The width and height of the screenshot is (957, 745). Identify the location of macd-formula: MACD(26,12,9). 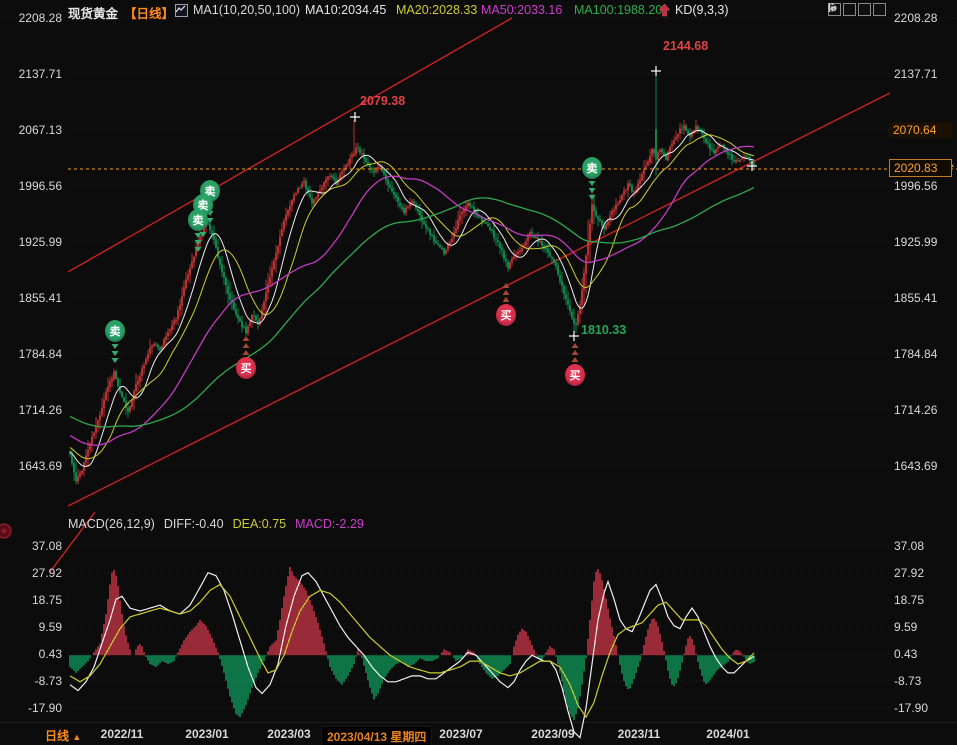
(111, 524).